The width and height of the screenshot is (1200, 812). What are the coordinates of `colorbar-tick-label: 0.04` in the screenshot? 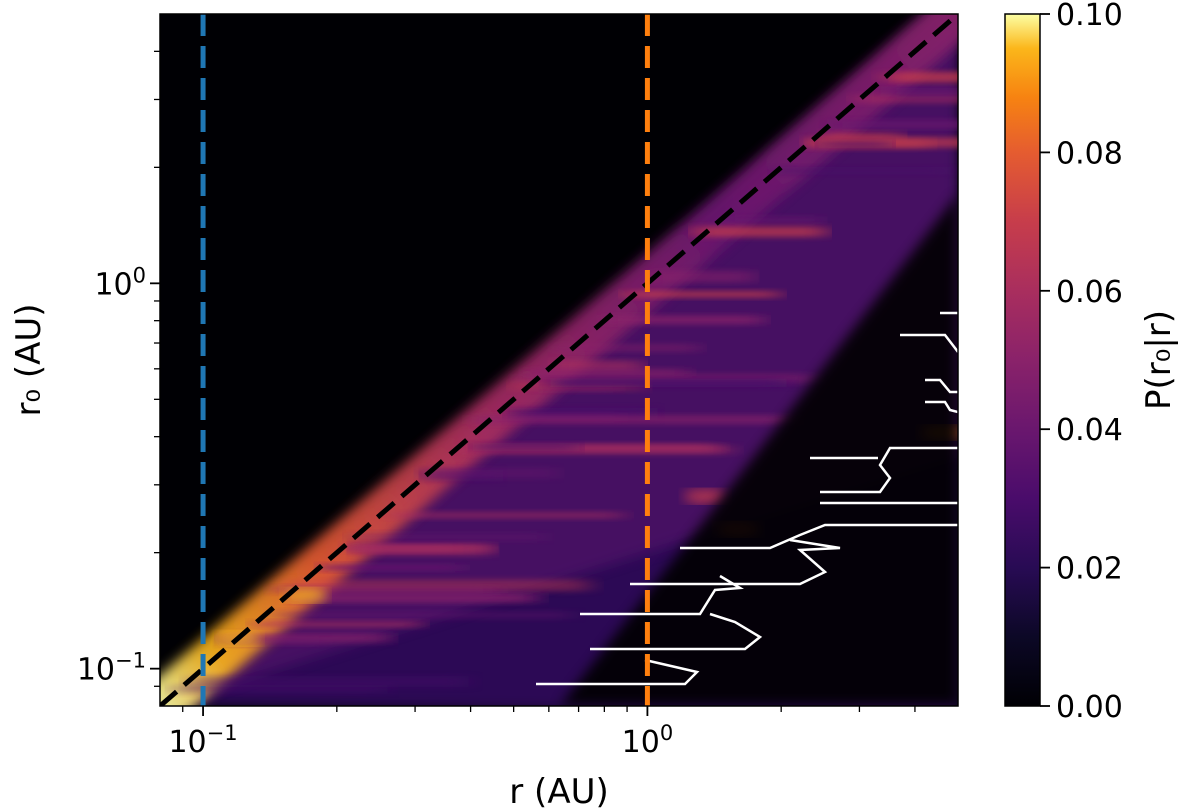 It's located at (1089, 430).